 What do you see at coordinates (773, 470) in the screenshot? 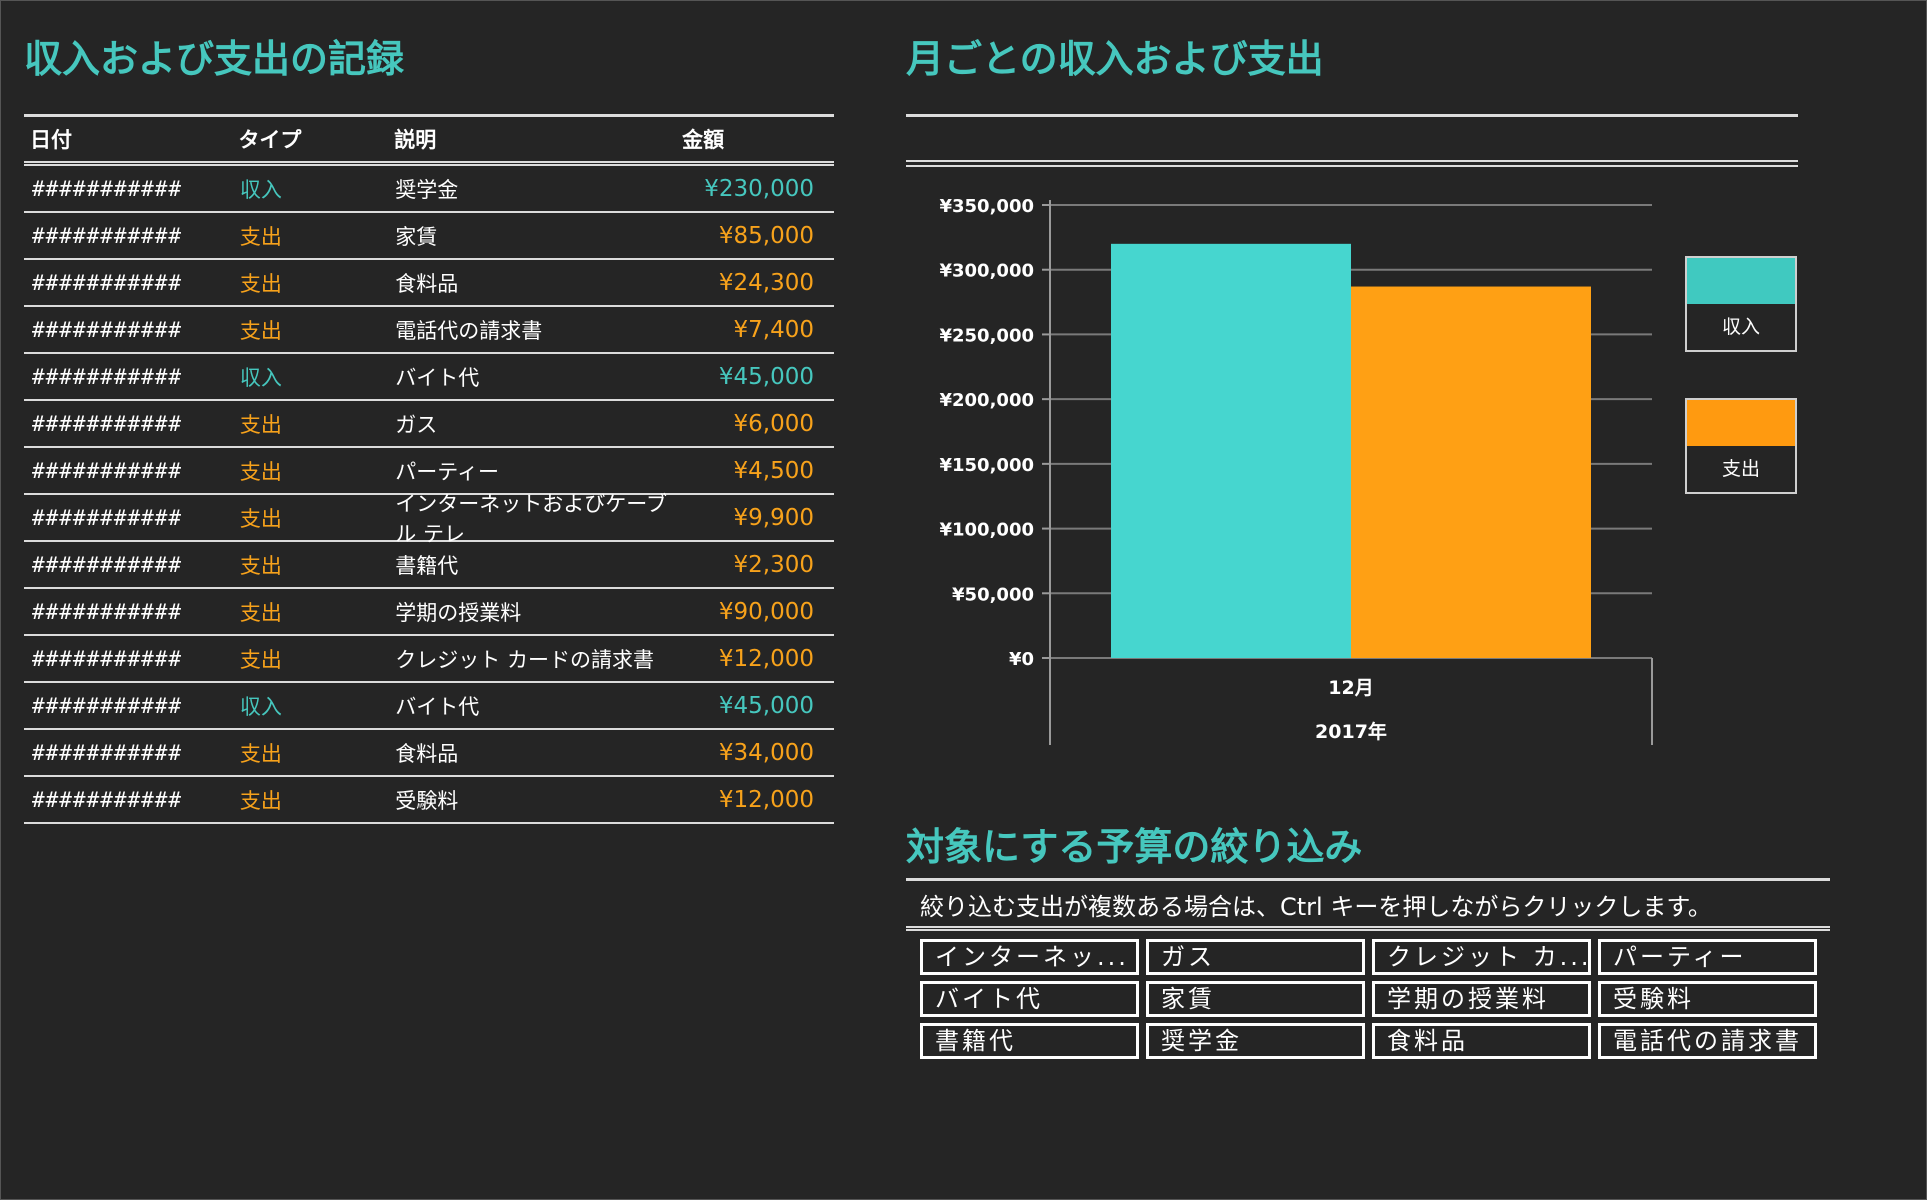
I see `cell-amount: ¥4,500` at bounding box center [773, 470].